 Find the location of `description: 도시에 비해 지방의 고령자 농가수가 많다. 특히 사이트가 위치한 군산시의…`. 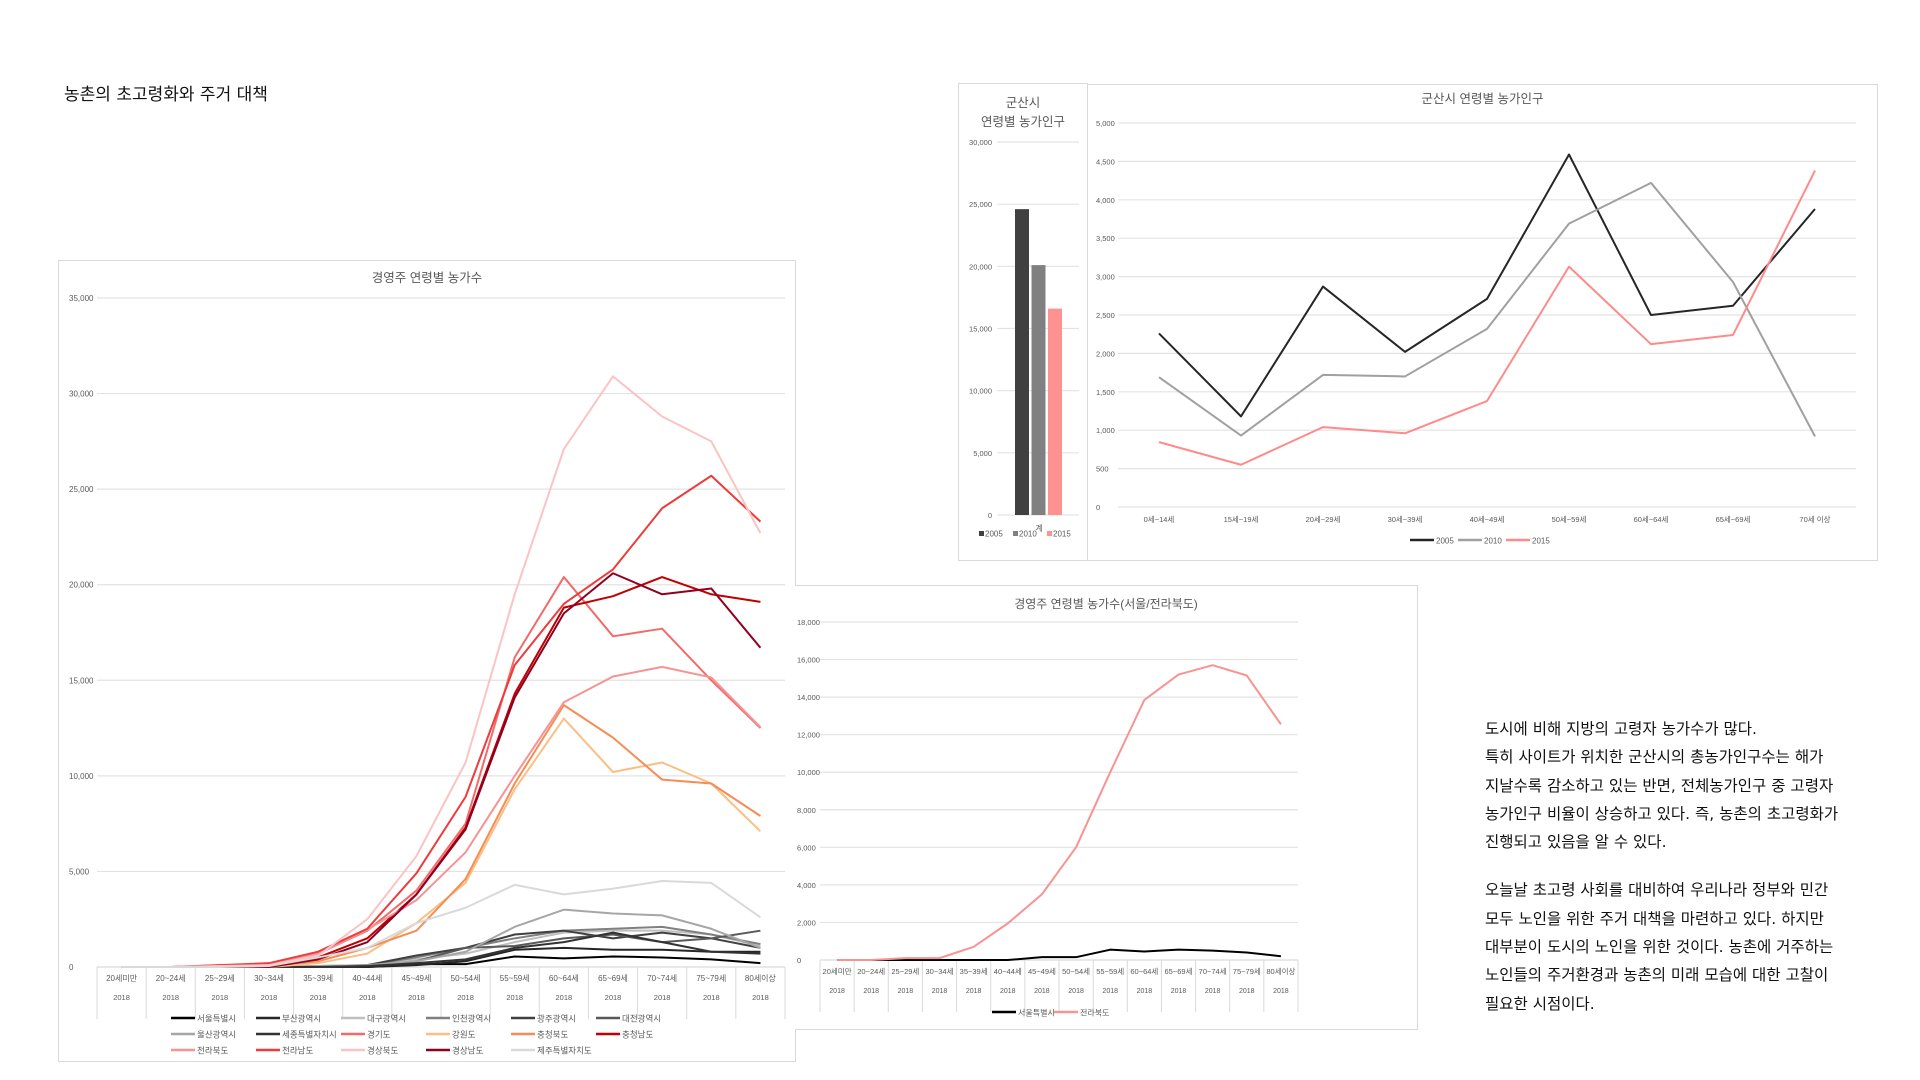

description: 도시에 비해 지방의 고령자 농가수가 많다. 특히 사이트가 위치한 군산시의… is located at coordinates (1695, 876).